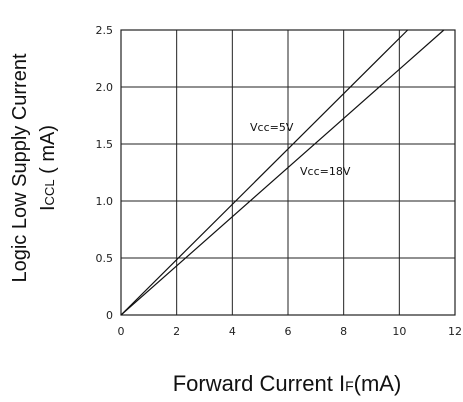  I want to click on x-tick-label: 12, so click(455, 331).